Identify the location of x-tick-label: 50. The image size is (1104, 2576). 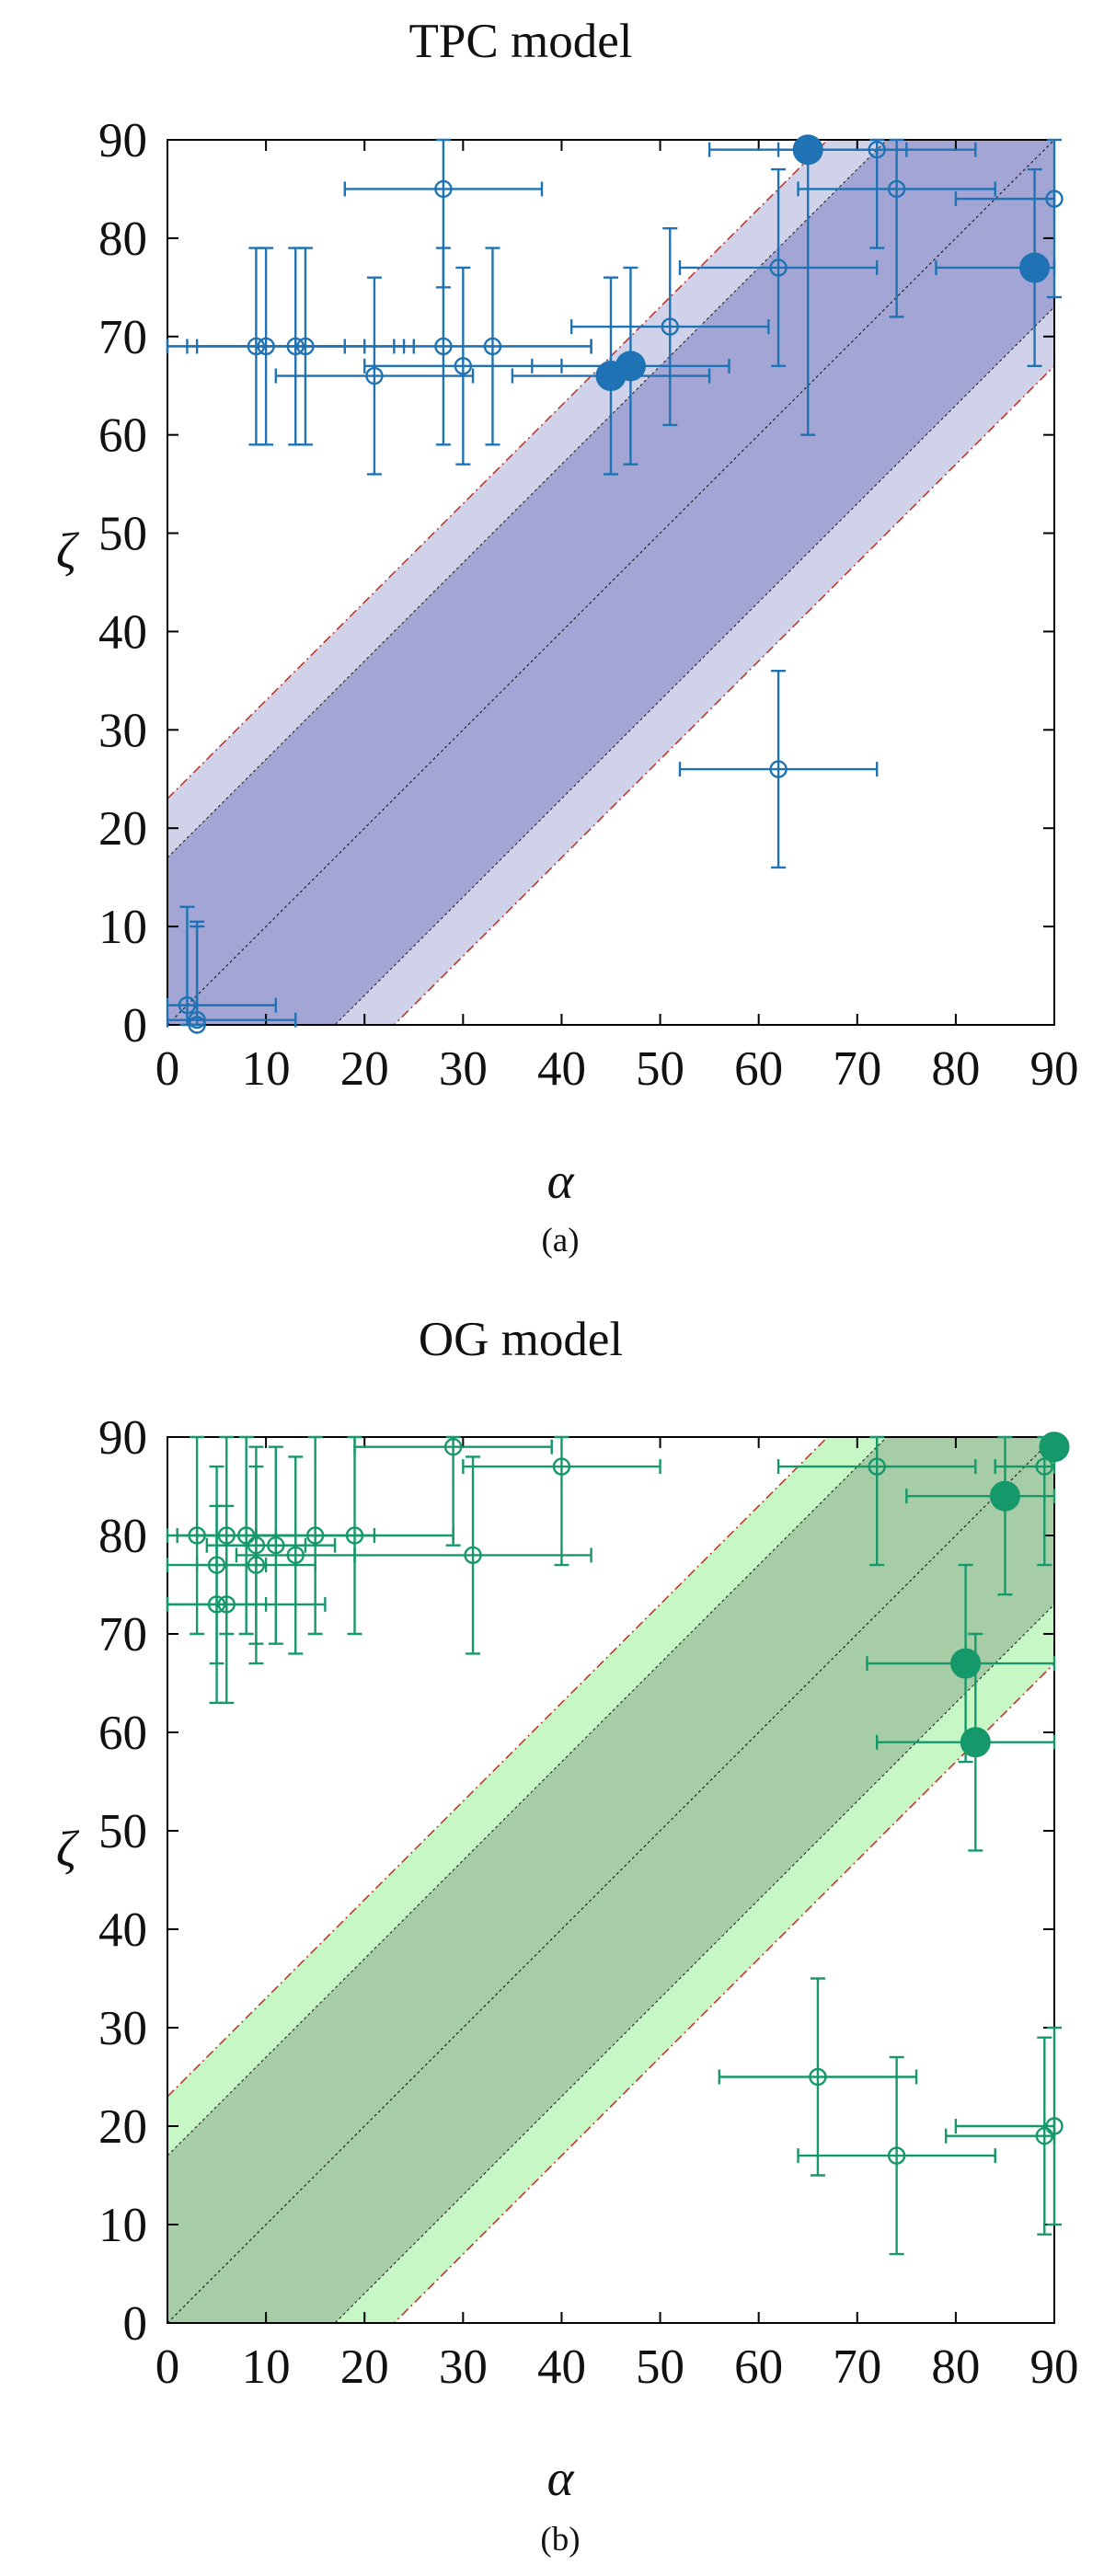
(660, 2367).